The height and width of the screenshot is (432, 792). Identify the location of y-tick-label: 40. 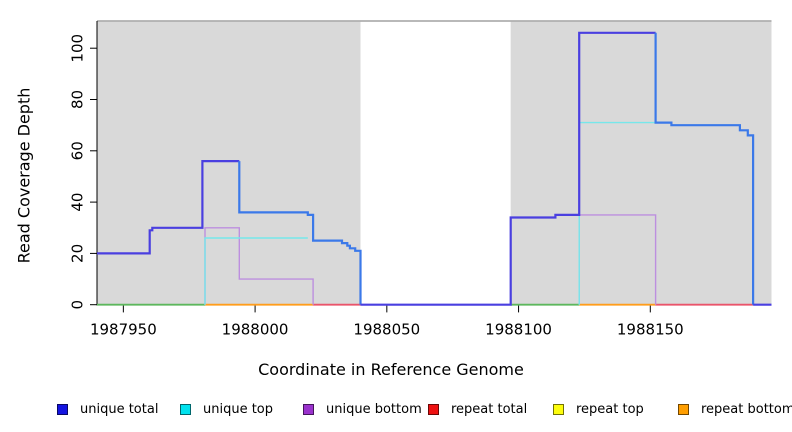
(78, 202).